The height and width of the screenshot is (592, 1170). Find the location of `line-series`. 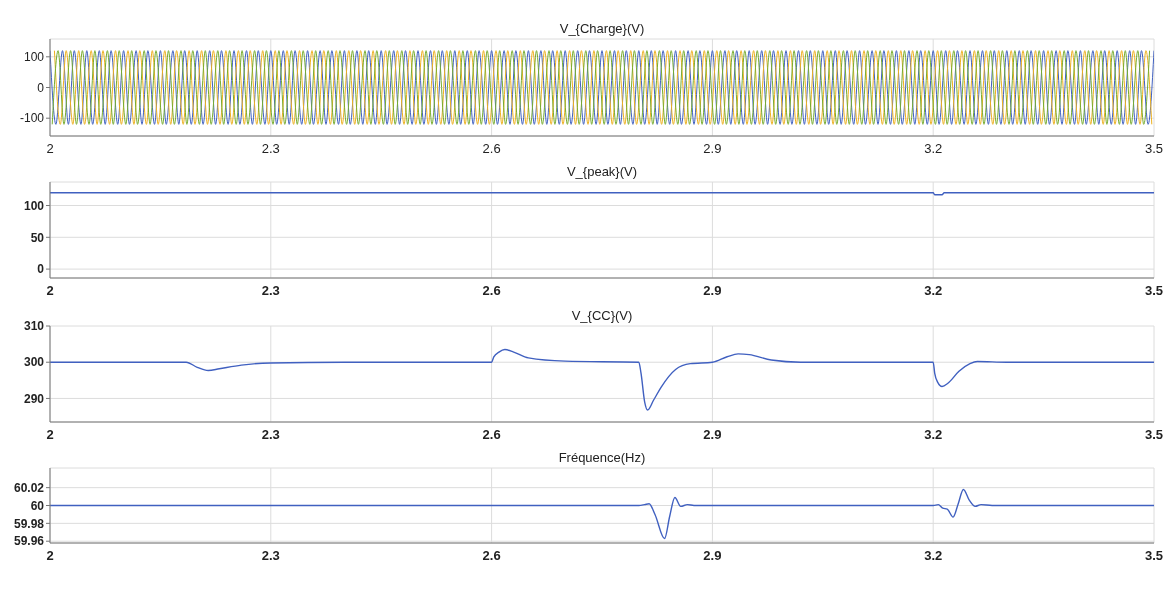

line-series is located at coordinates (602, 379).